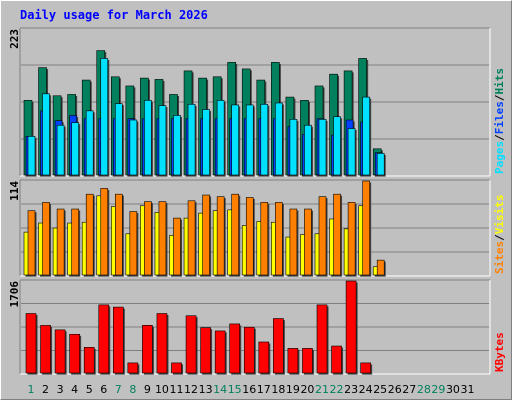 This screenshot has width=512, height=400. I want to click on x-tick-label: 21, so click(322, 389).